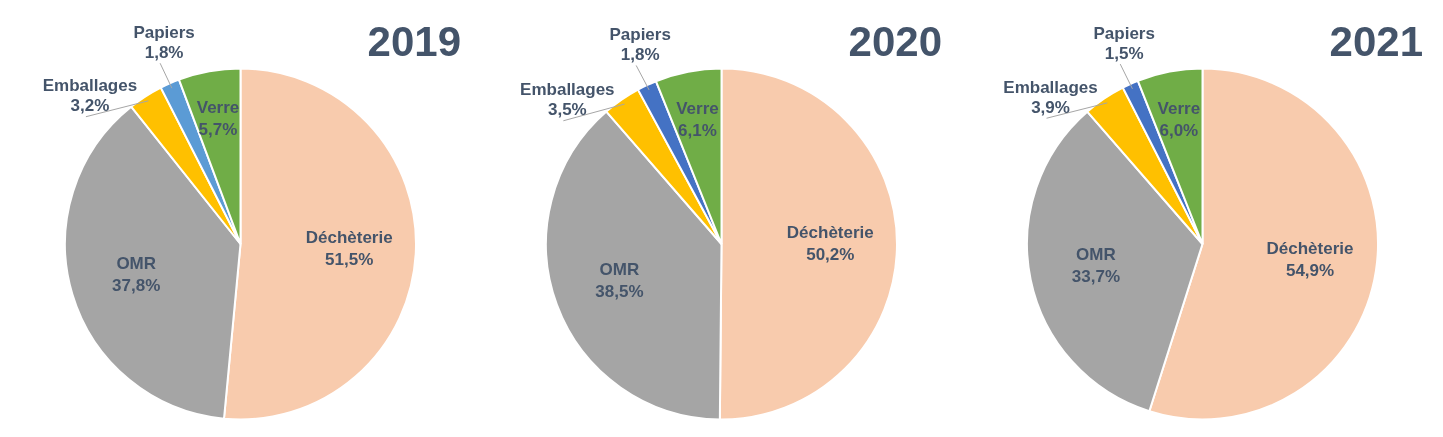 Image resolution: width=1443 pixels, height=437 pixels. I want to click on data-label: 51,5%, so click(349, 259).